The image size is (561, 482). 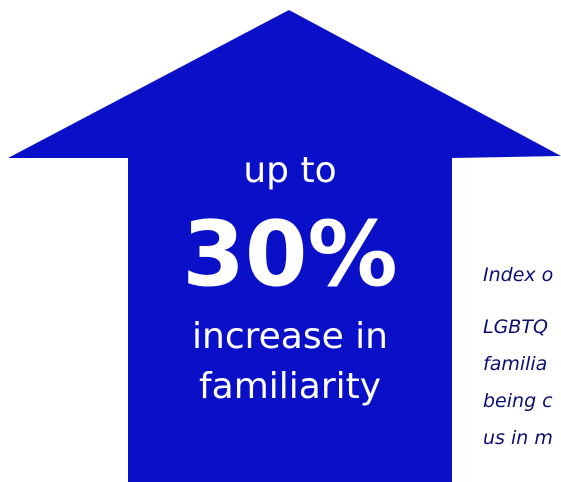 What do you see at coordinates (515, 327) in the screenshot?
I see `note-line: LGBTQ` at bounding box center [515, 327].